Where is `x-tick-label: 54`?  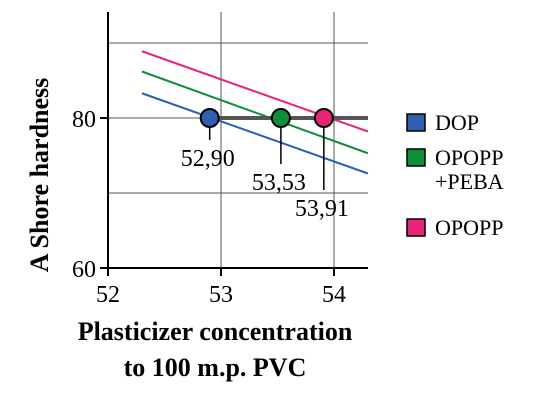
x-tick-label: 54 is located at coordinates (334, 295).